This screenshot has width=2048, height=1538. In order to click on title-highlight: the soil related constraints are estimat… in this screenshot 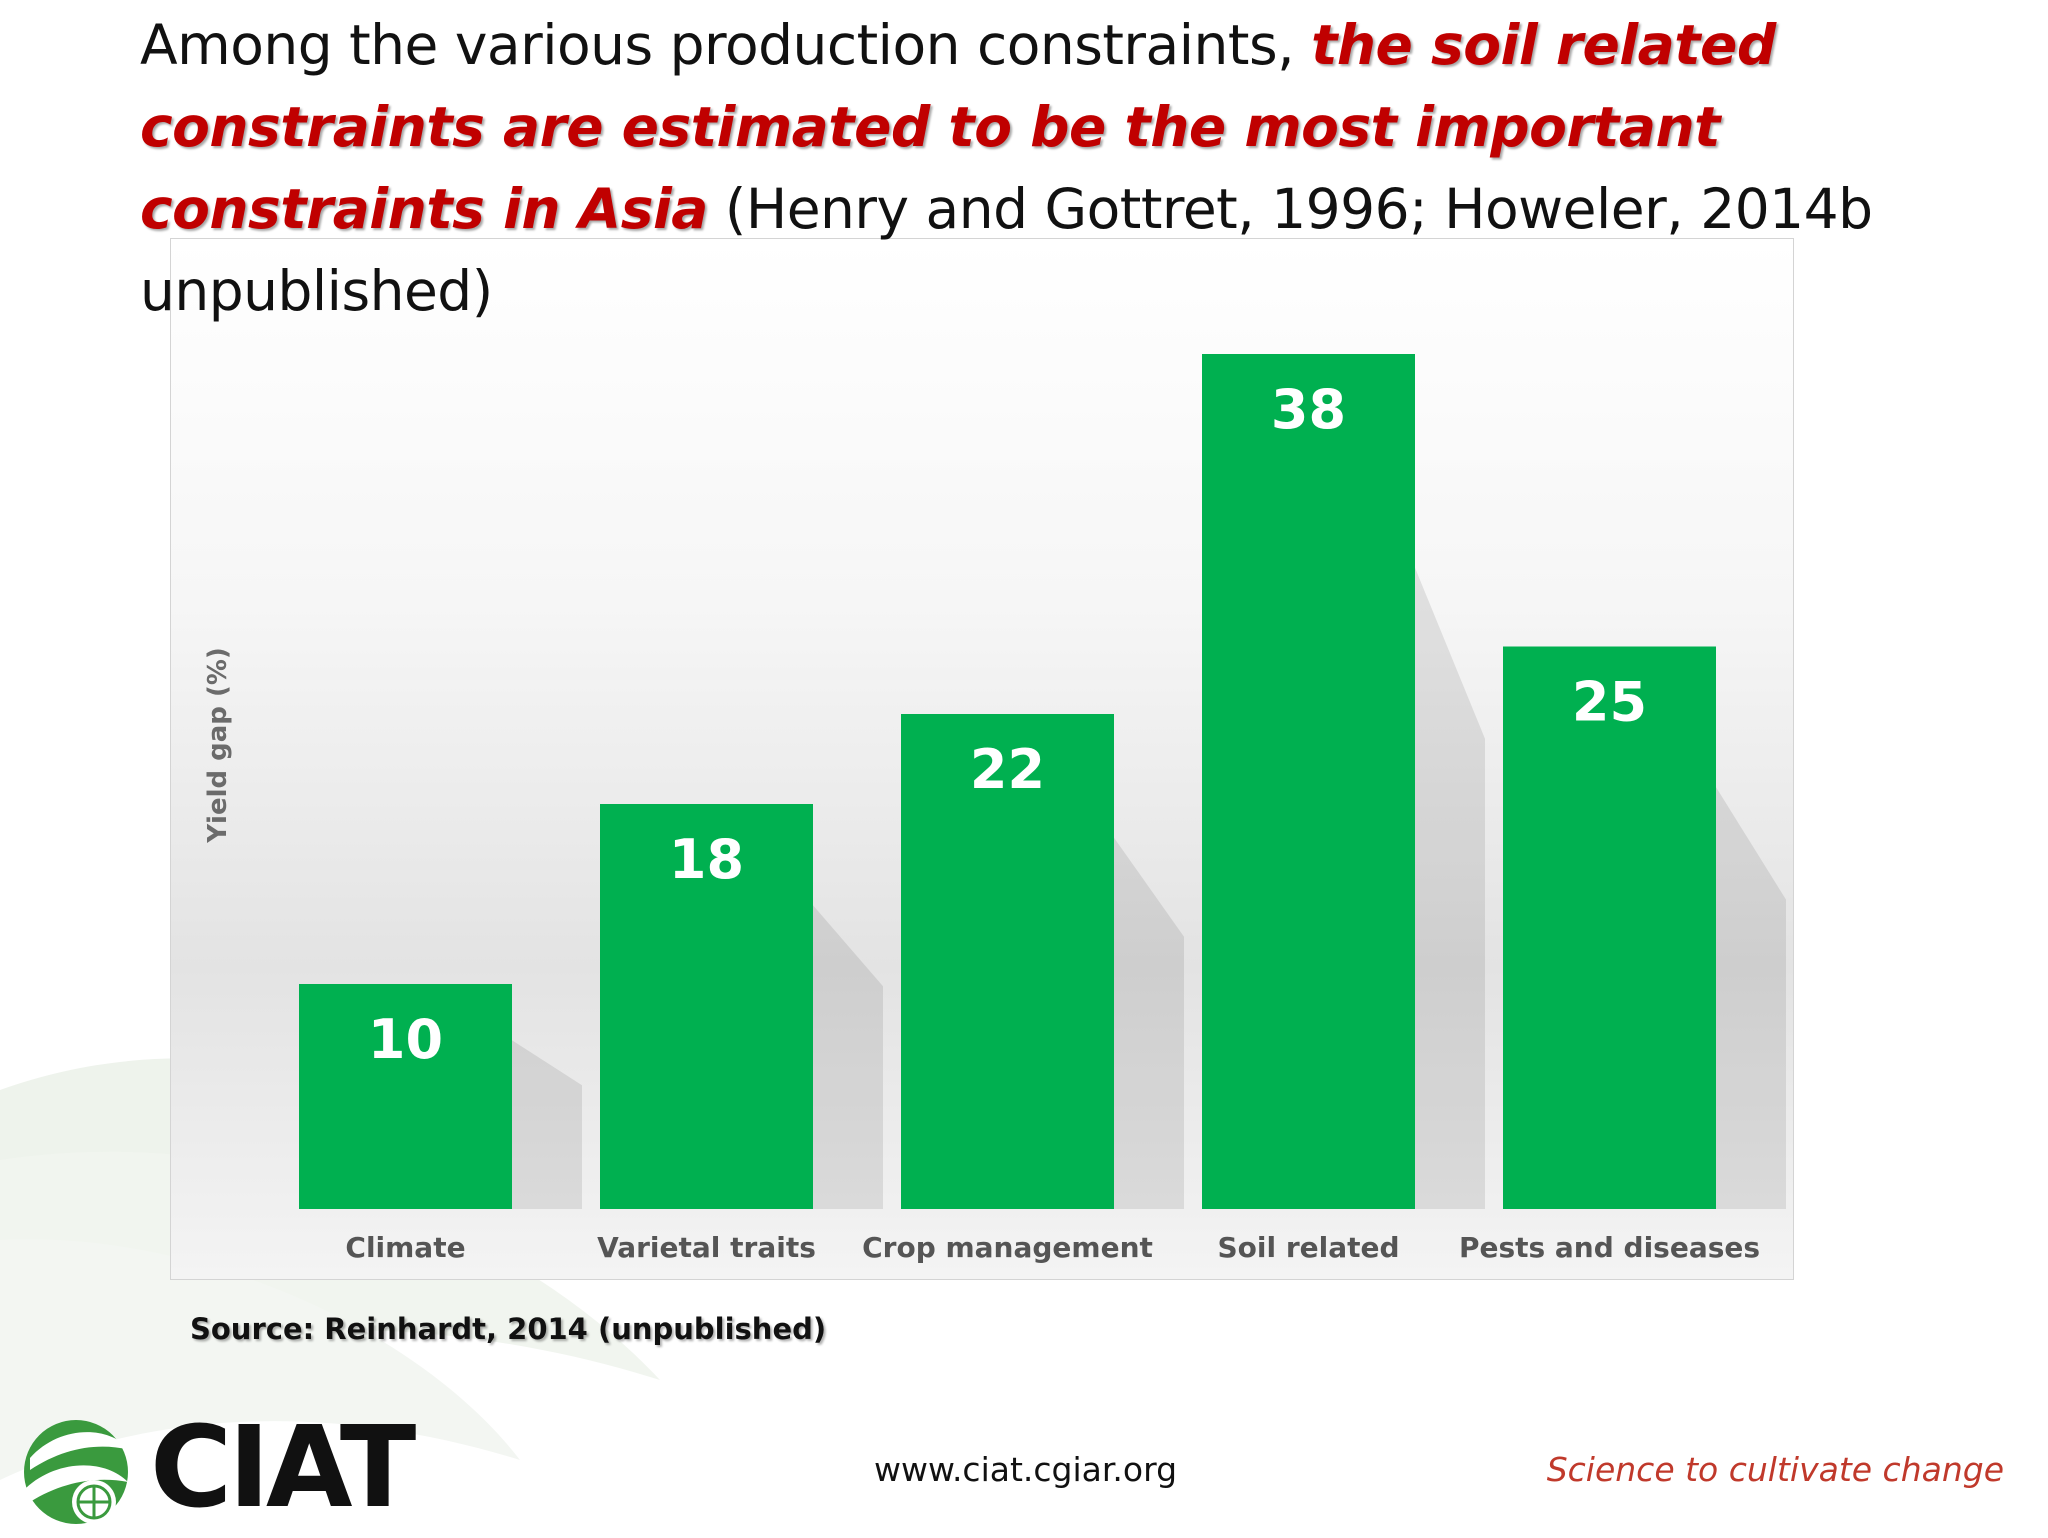, I will do `click(958, 127)`.